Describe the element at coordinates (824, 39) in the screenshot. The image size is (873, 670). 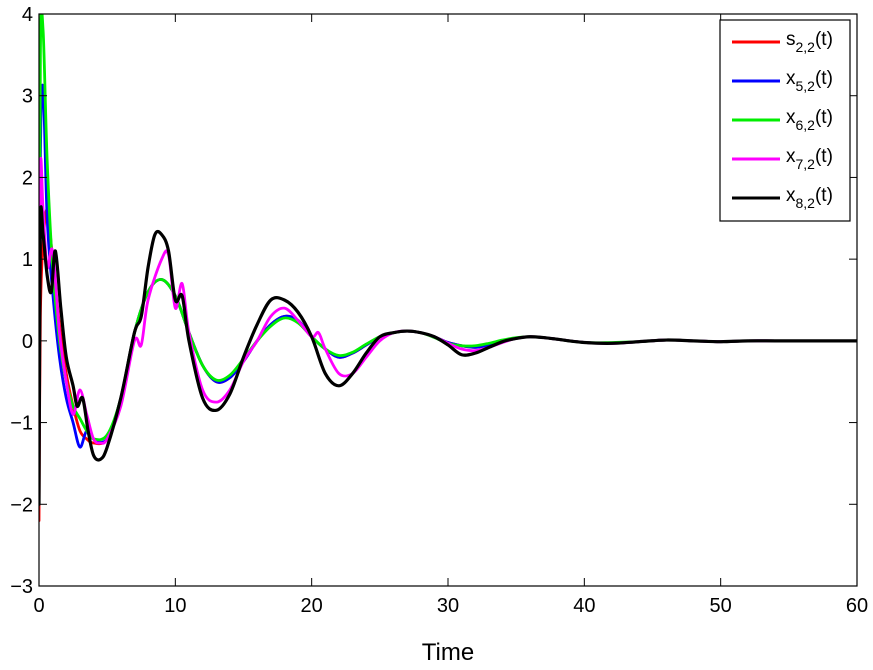
I see `legend-label-suffix-0: (t)` at that location.